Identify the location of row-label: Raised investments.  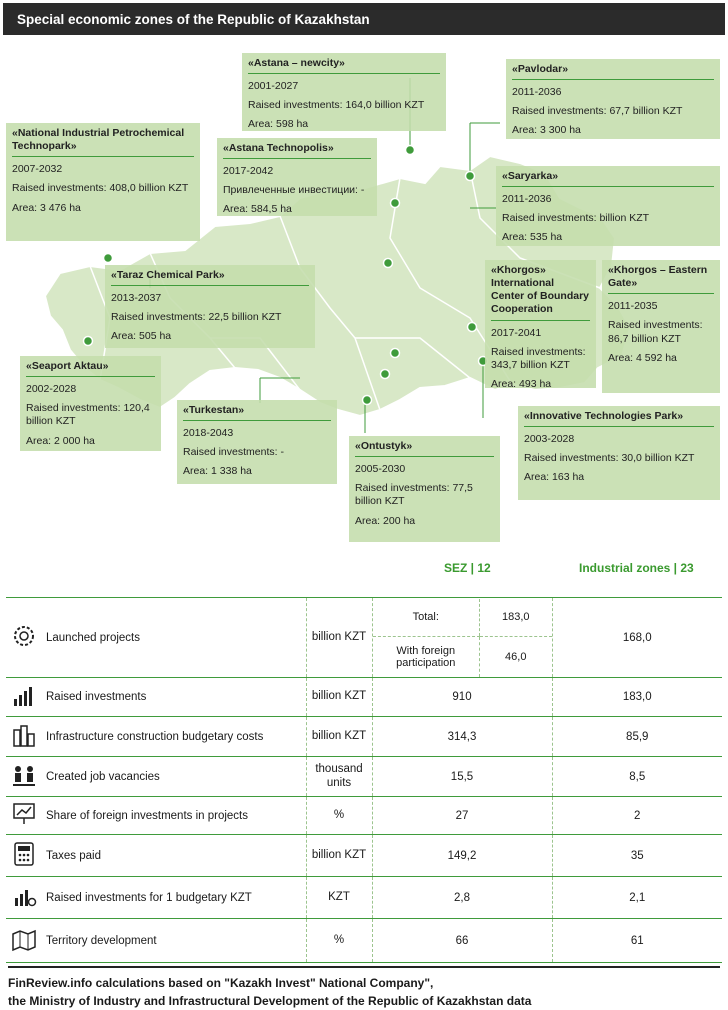
(174, 697).